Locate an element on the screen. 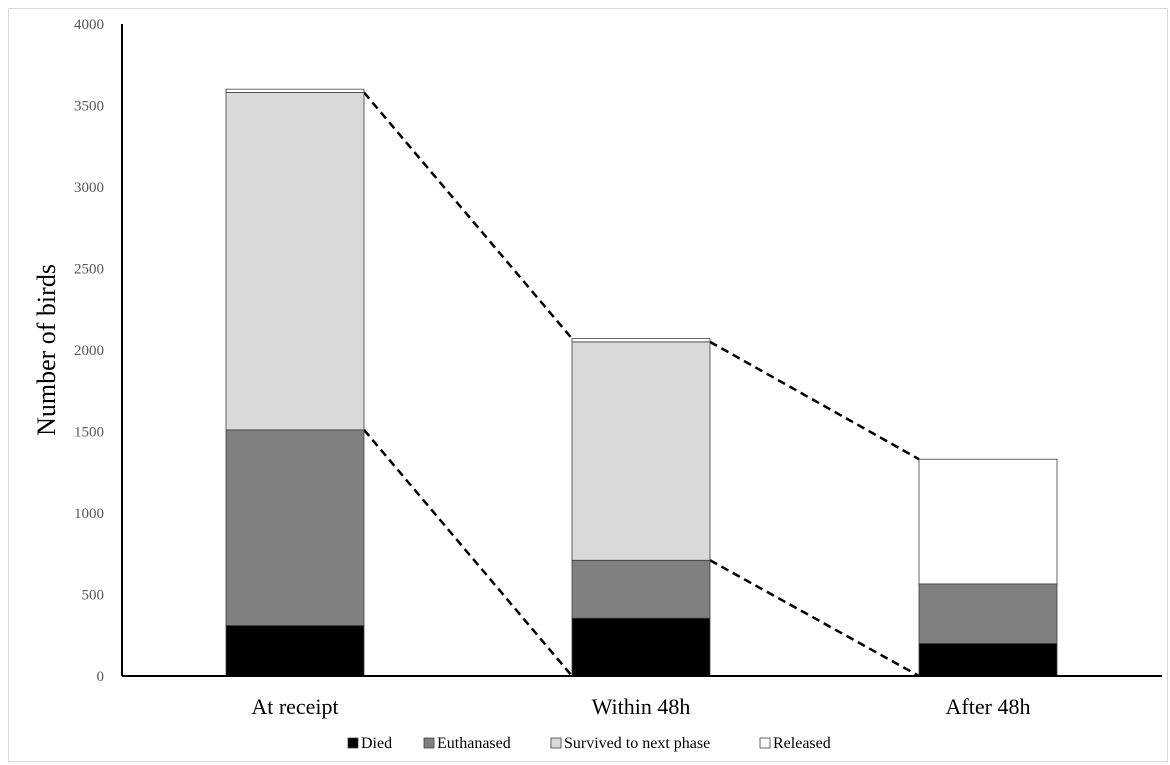 The height and width of the screenshot is (765, 1170). y-tick-label: 2000 is located at coordinates (89, 351).